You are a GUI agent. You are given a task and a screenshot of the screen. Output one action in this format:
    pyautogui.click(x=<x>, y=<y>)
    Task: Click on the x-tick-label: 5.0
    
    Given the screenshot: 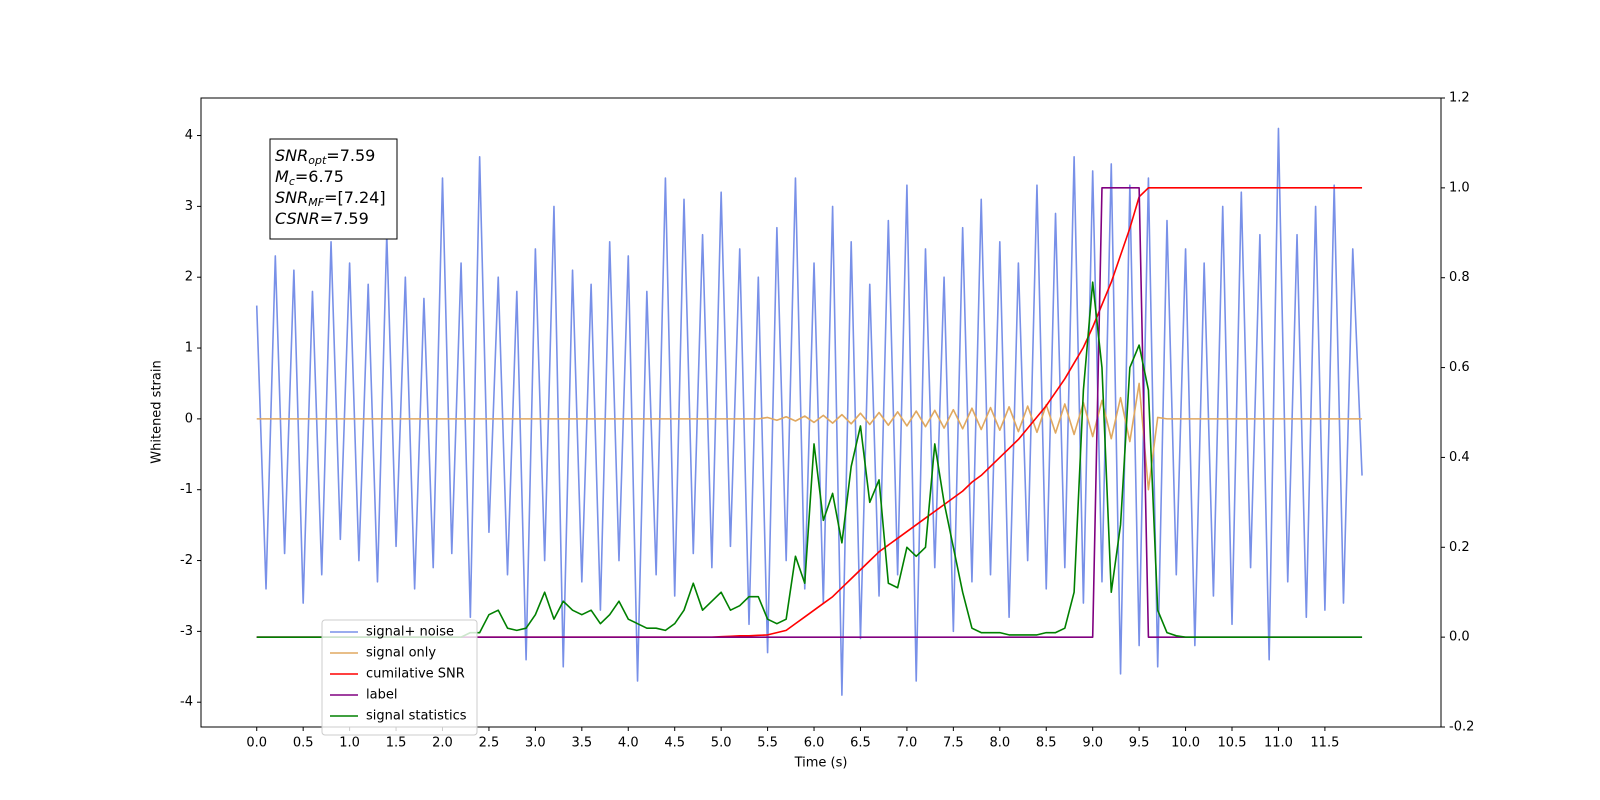 What is the action you would take?
    pyautogui.click(x=721, y=743)
    